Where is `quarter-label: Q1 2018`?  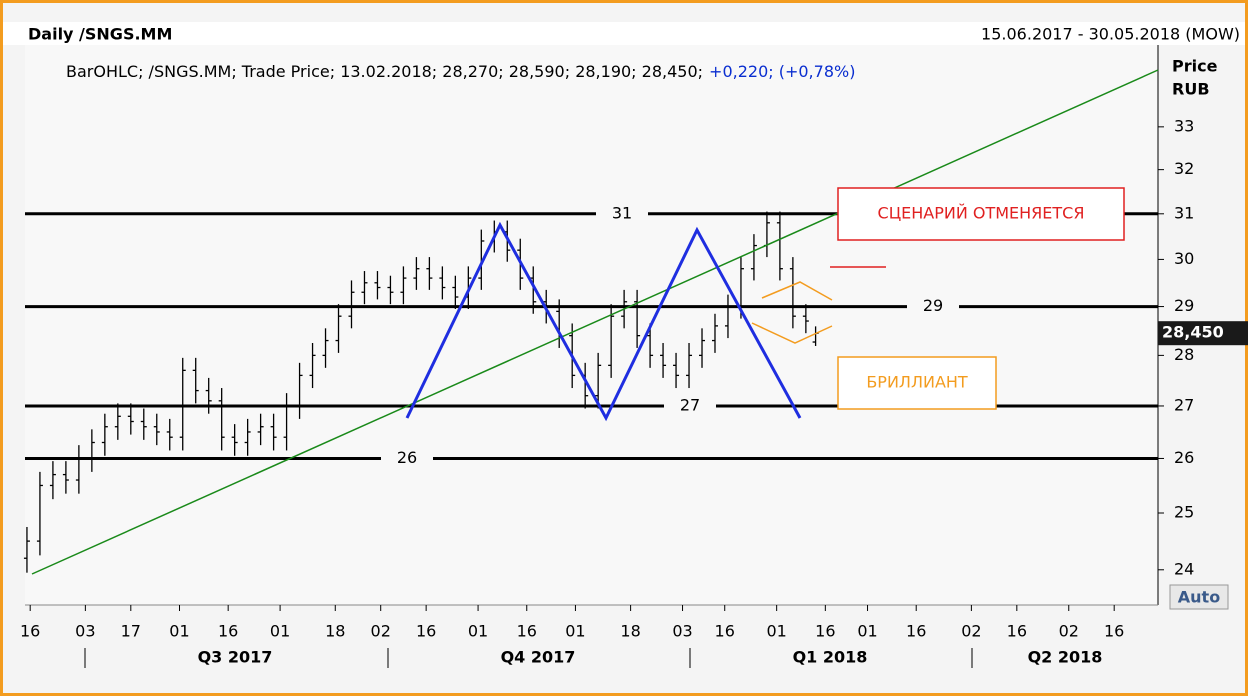
quarter-label: Q1 2018 is located at coordinates (830, 657).